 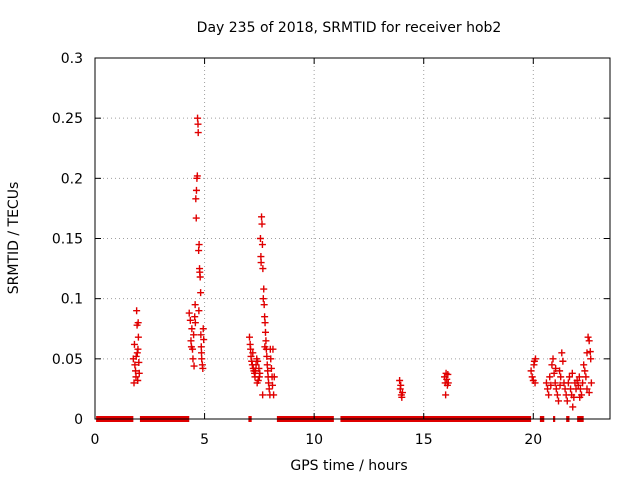 What do you see at coordinates (67, 240) in the screenshot?
I see `y-tick-label: 0.15` at bounding box center [67, 240].